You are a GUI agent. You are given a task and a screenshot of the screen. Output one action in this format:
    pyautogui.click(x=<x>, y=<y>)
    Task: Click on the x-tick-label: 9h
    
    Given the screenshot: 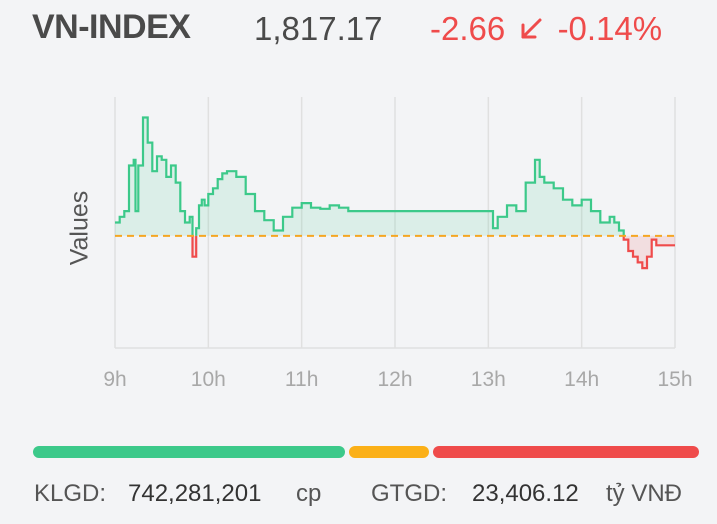 What is the action you would take?
    pyautogui.click(x=114, y=379)
    